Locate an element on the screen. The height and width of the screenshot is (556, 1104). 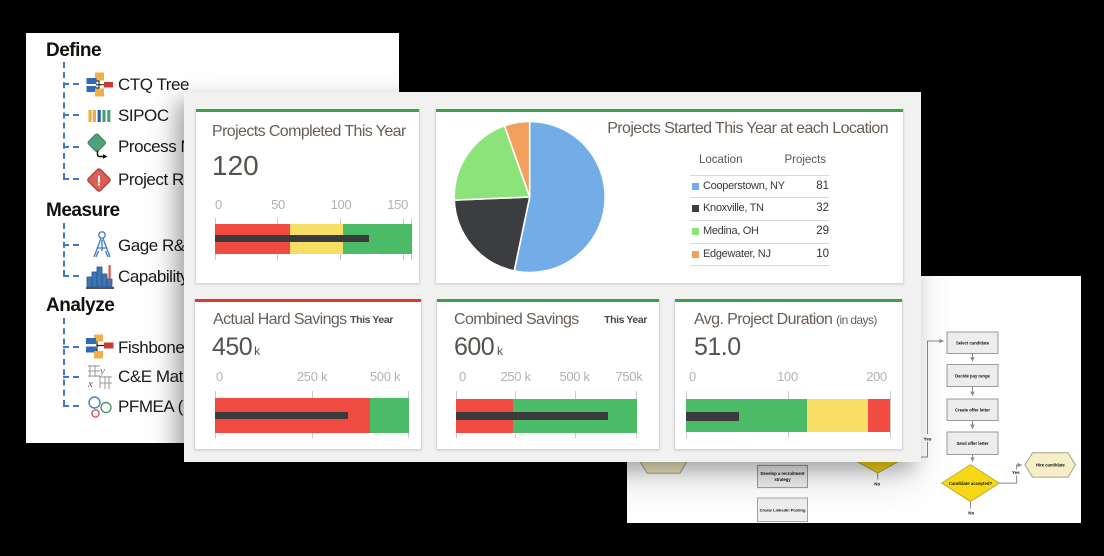
svg-text: Decide pay range is located at coordinates (972, 375).